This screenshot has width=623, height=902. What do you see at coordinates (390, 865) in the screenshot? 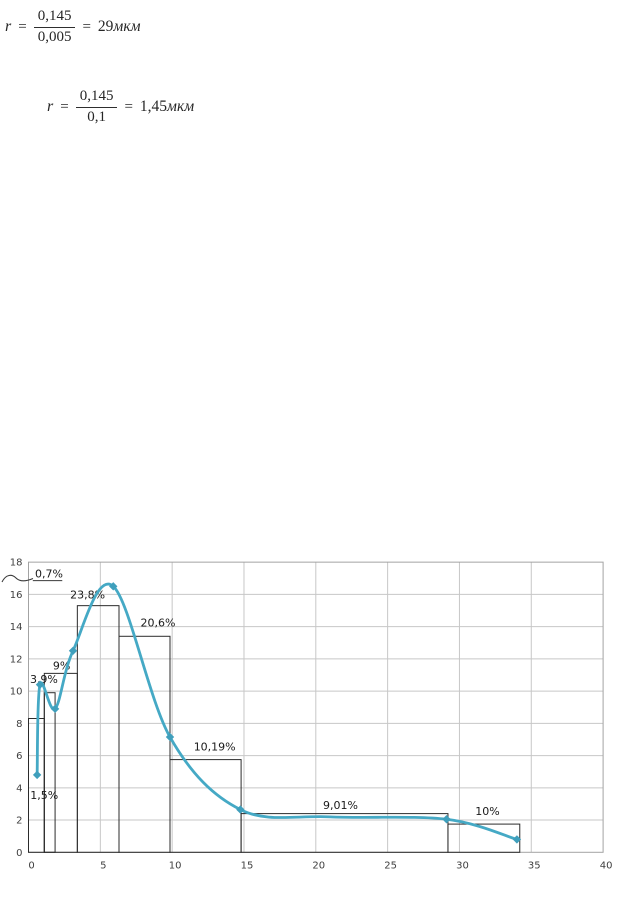
I see `x-tick-label: 25` at bounding box center [390, 865].